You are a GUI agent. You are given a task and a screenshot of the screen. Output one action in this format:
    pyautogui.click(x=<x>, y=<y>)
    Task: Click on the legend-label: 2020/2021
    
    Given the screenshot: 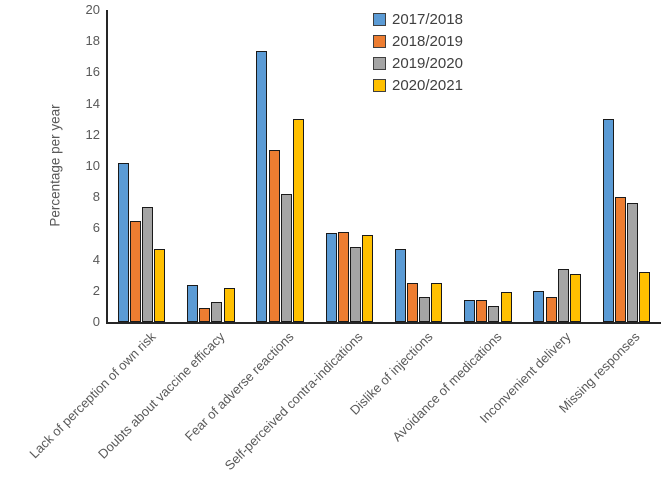 What is the action you would take?
    pyautogui.click(x=427, y=85)
    